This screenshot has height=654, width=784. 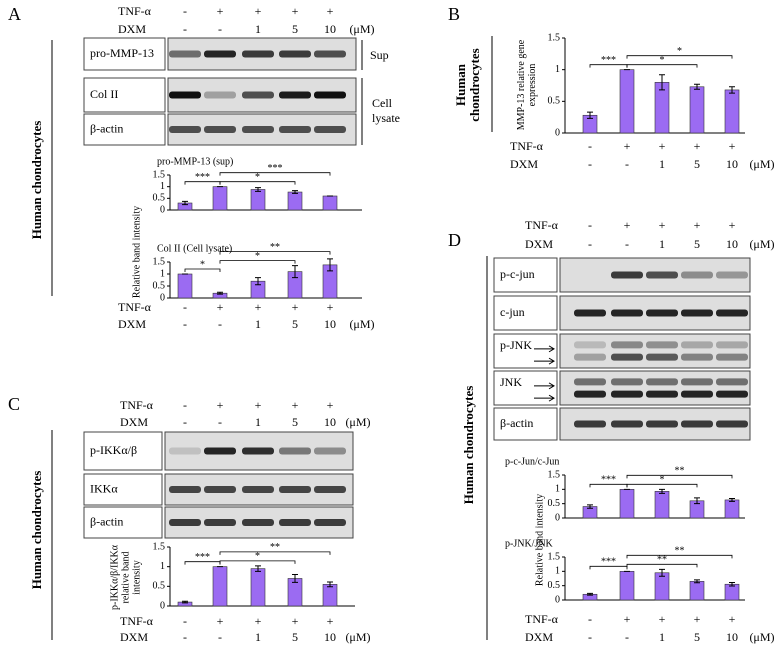 I want to click on significance-label: *, so click(x=257, y=556).